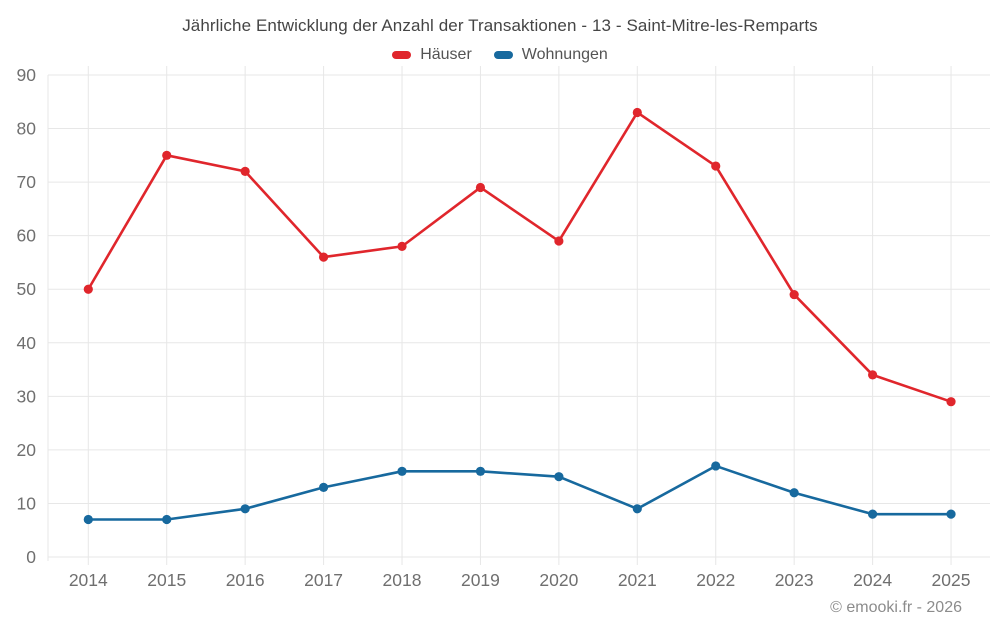 The height and width of the screenshot is (625, 1000). I want to click on data-point-h-user-2025, so click(951, 402).